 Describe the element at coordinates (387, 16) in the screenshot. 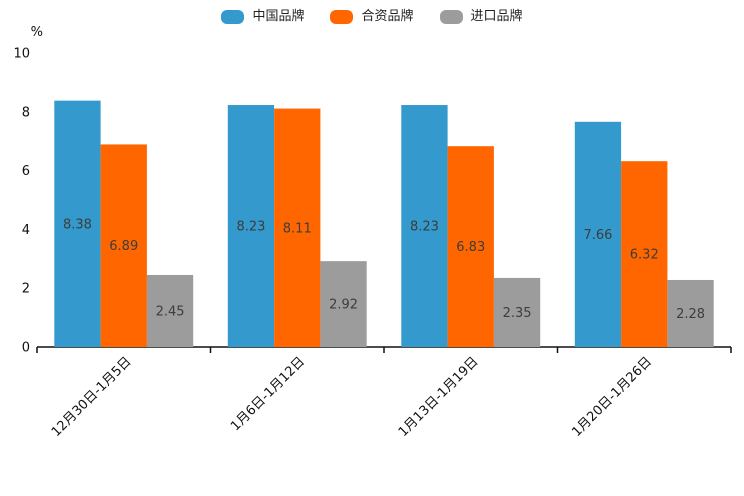

I see `legend-label-joint-venture-brand: 合资品牌` at that location.